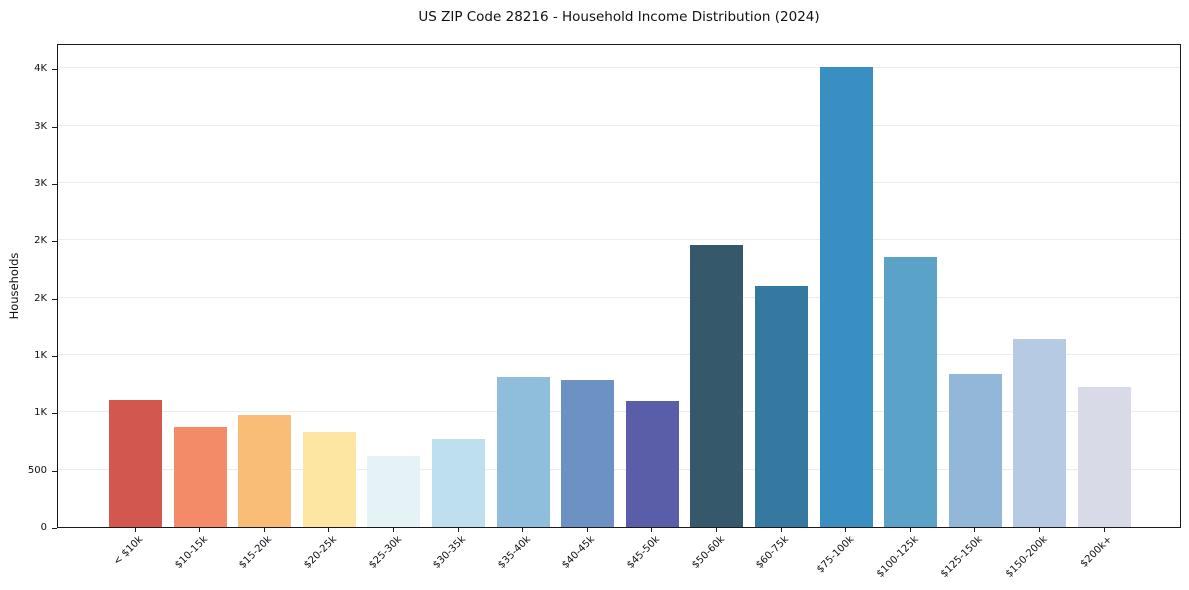 The height and width of the screenshot is (590, 1189). What do you see at coordinates (265, 471) in the screenshot?
I see `bar-$15-20k` at bounding box center [265, 471].